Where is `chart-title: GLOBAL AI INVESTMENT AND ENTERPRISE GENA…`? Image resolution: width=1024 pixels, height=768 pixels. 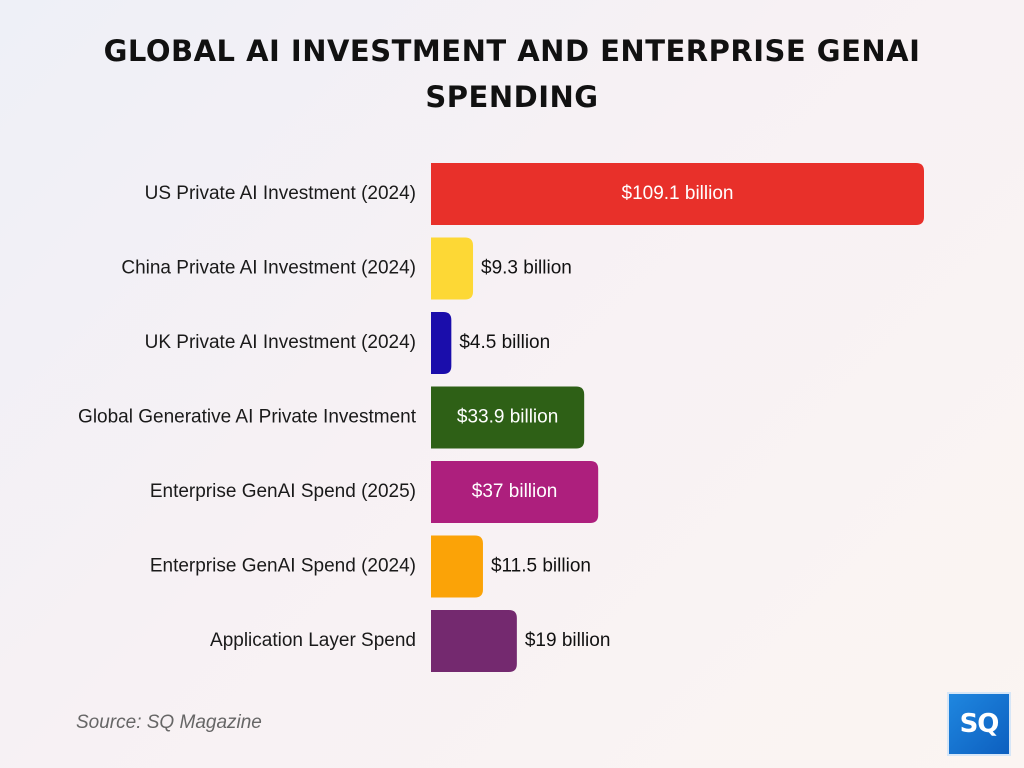 chart-title: GLOBAL AI INVESTMENT AND ENTERPRISE GENA… is located at coordinates (512, 74).